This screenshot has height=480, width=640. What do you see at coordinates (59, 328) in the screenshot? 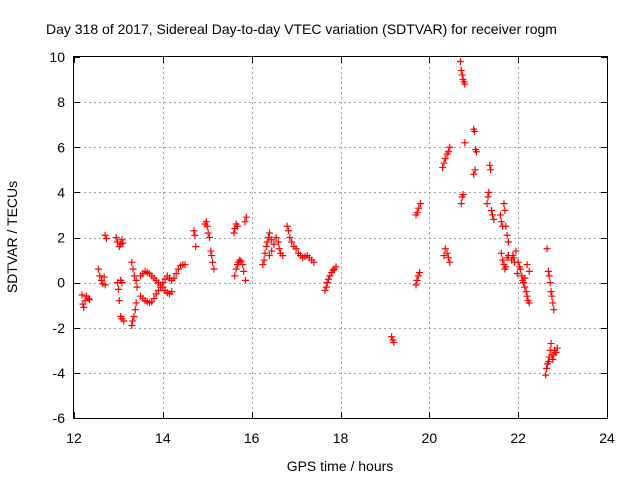
I see `y-tick-label: -2` at bounding box center [59, 328].